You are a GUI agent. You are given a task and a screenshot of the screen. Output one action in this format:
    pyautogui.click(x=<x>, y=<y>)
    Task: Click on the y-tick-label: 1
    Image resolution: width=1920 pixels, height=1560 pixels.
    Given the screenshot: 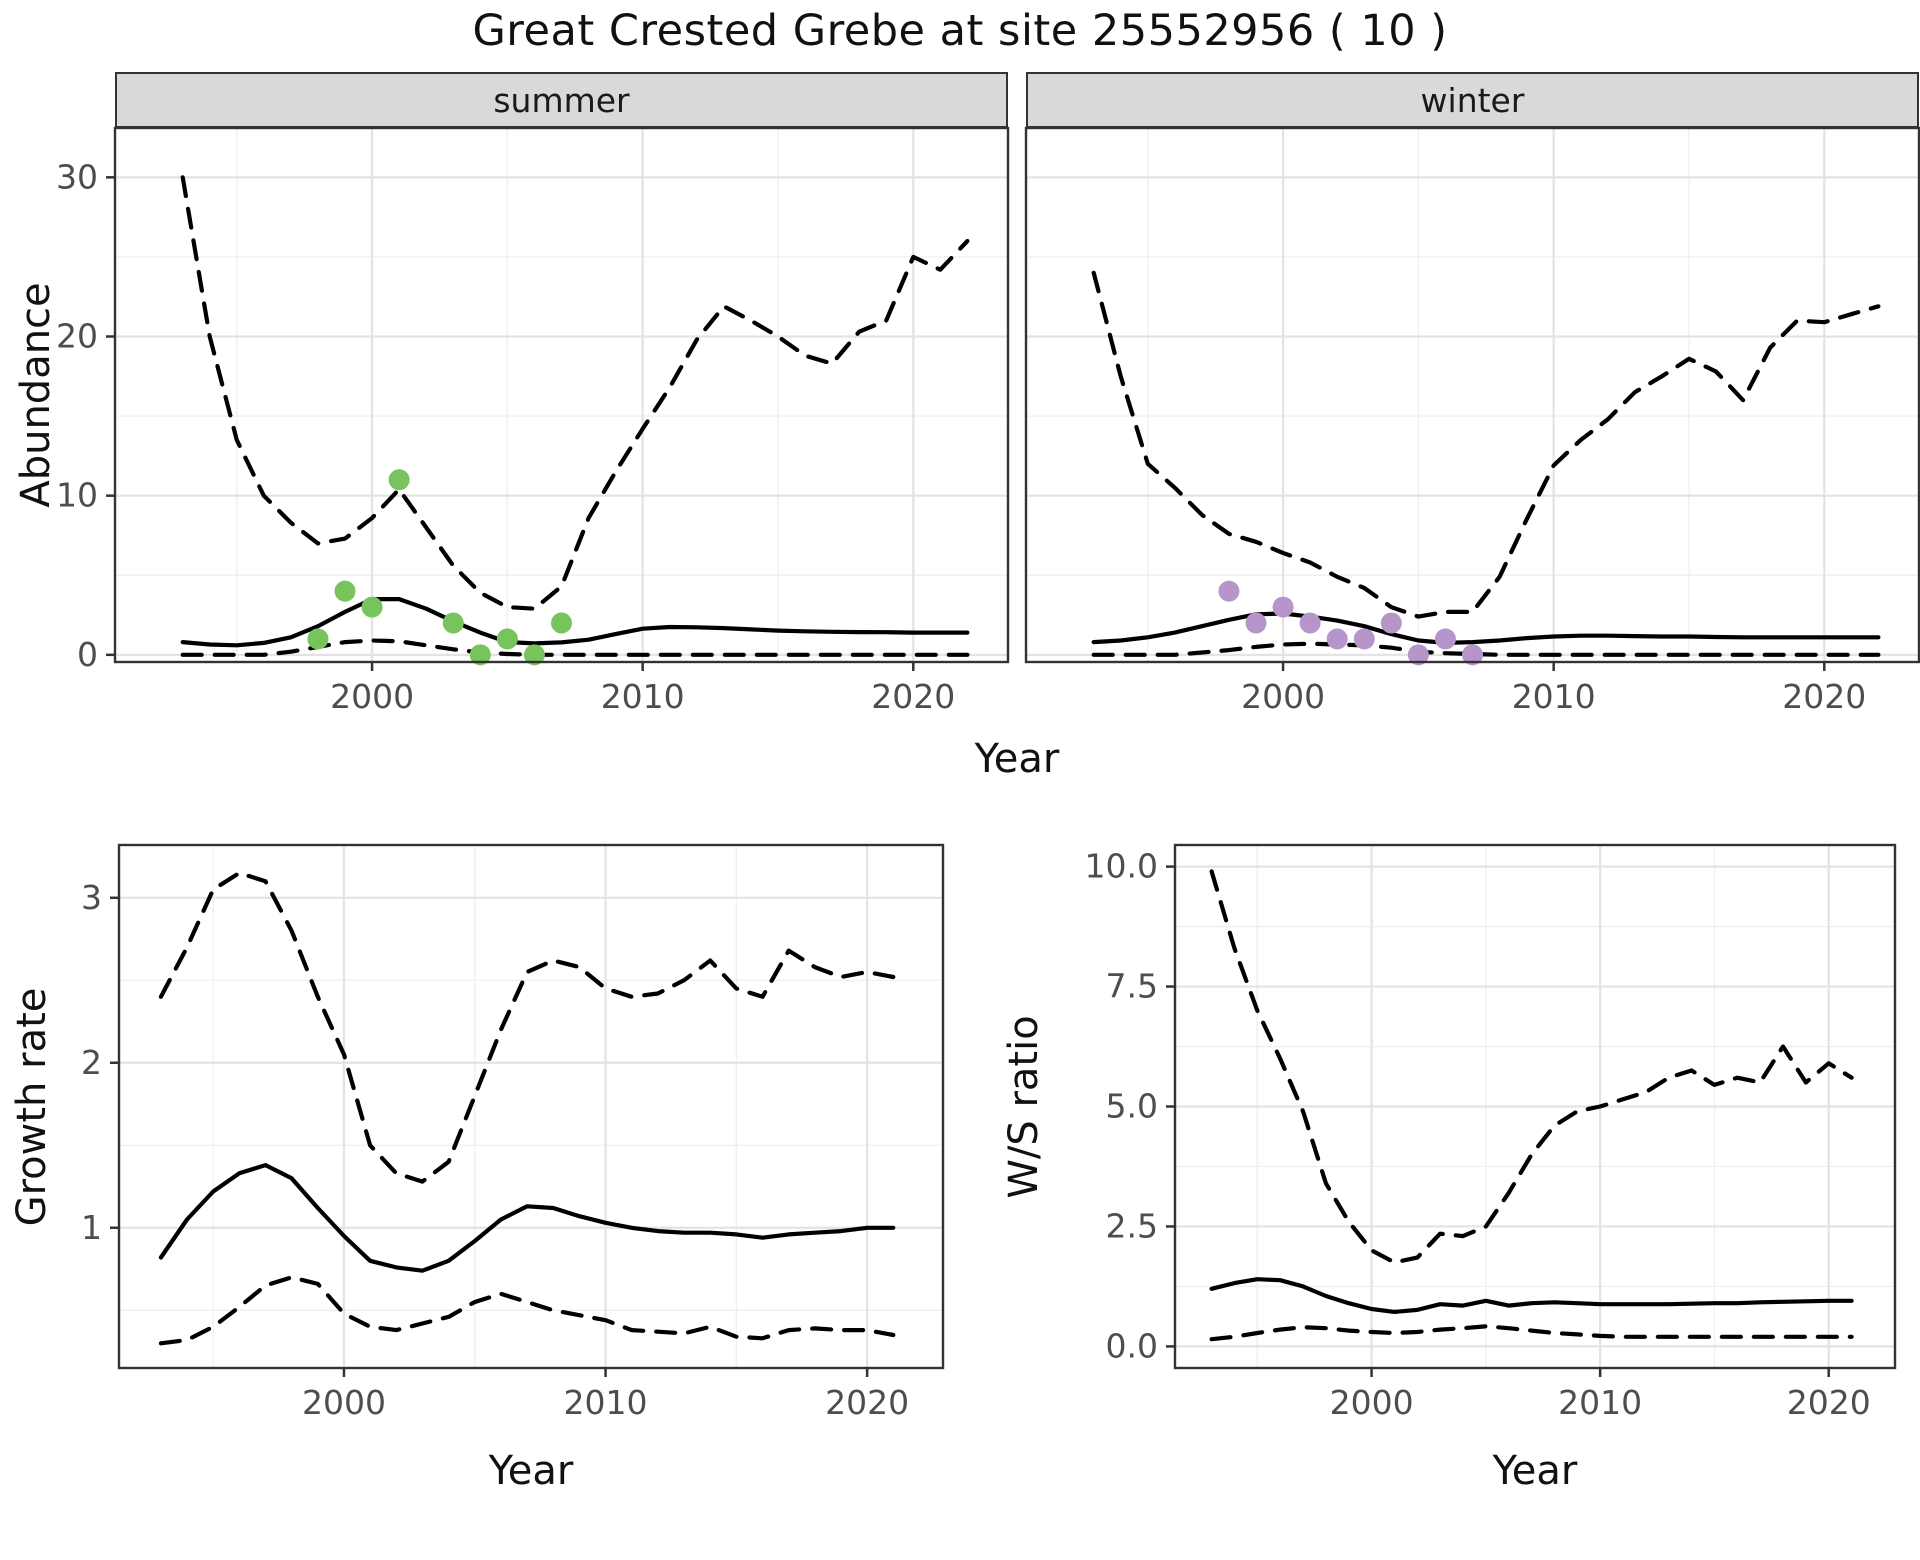 What is the action you would take?
    pyautogui.click(x=91, y=1227)
    